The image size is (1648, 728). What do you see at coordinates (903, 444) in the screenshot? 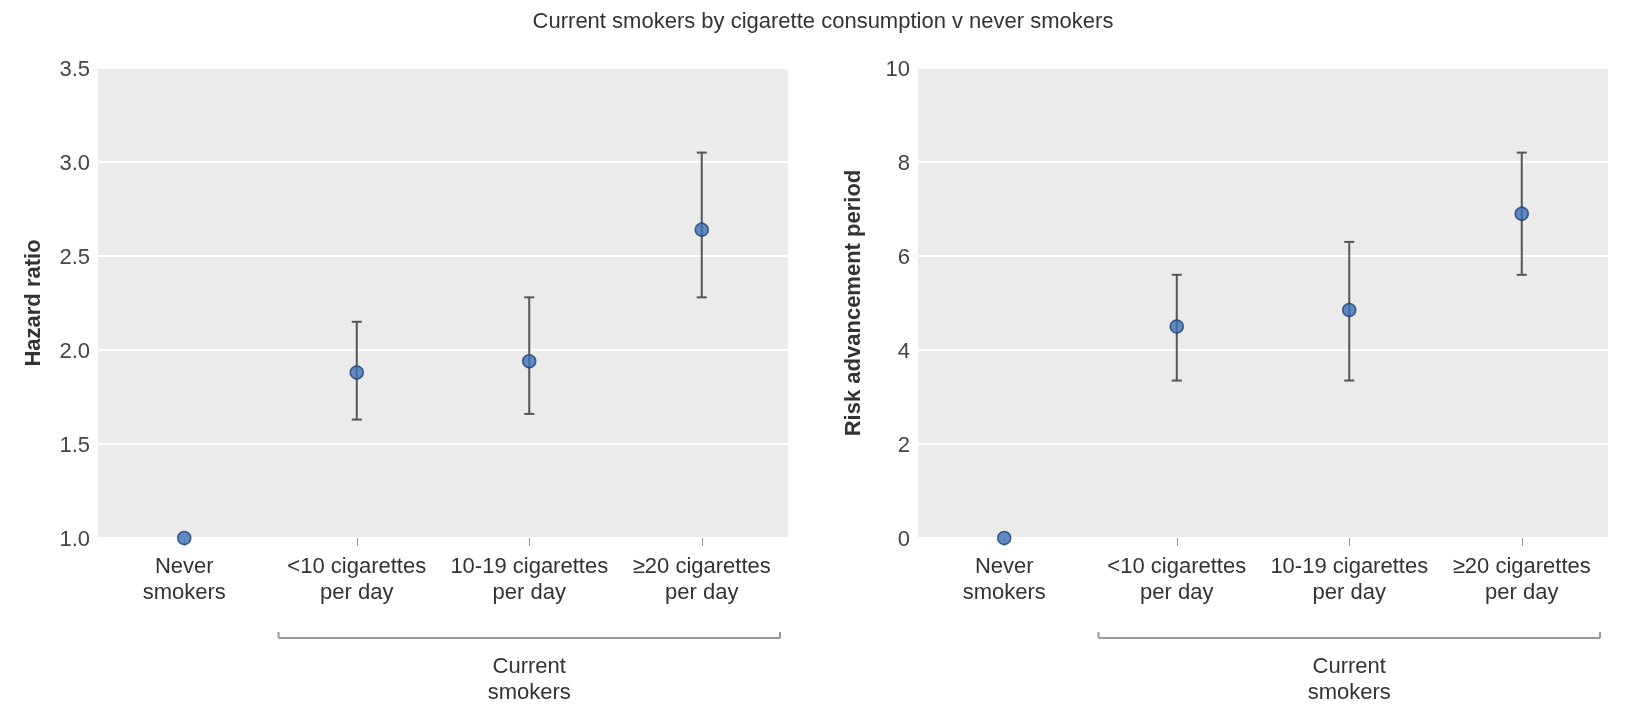
I see `y-tick-label: 2` at bounding box center [903, 444].